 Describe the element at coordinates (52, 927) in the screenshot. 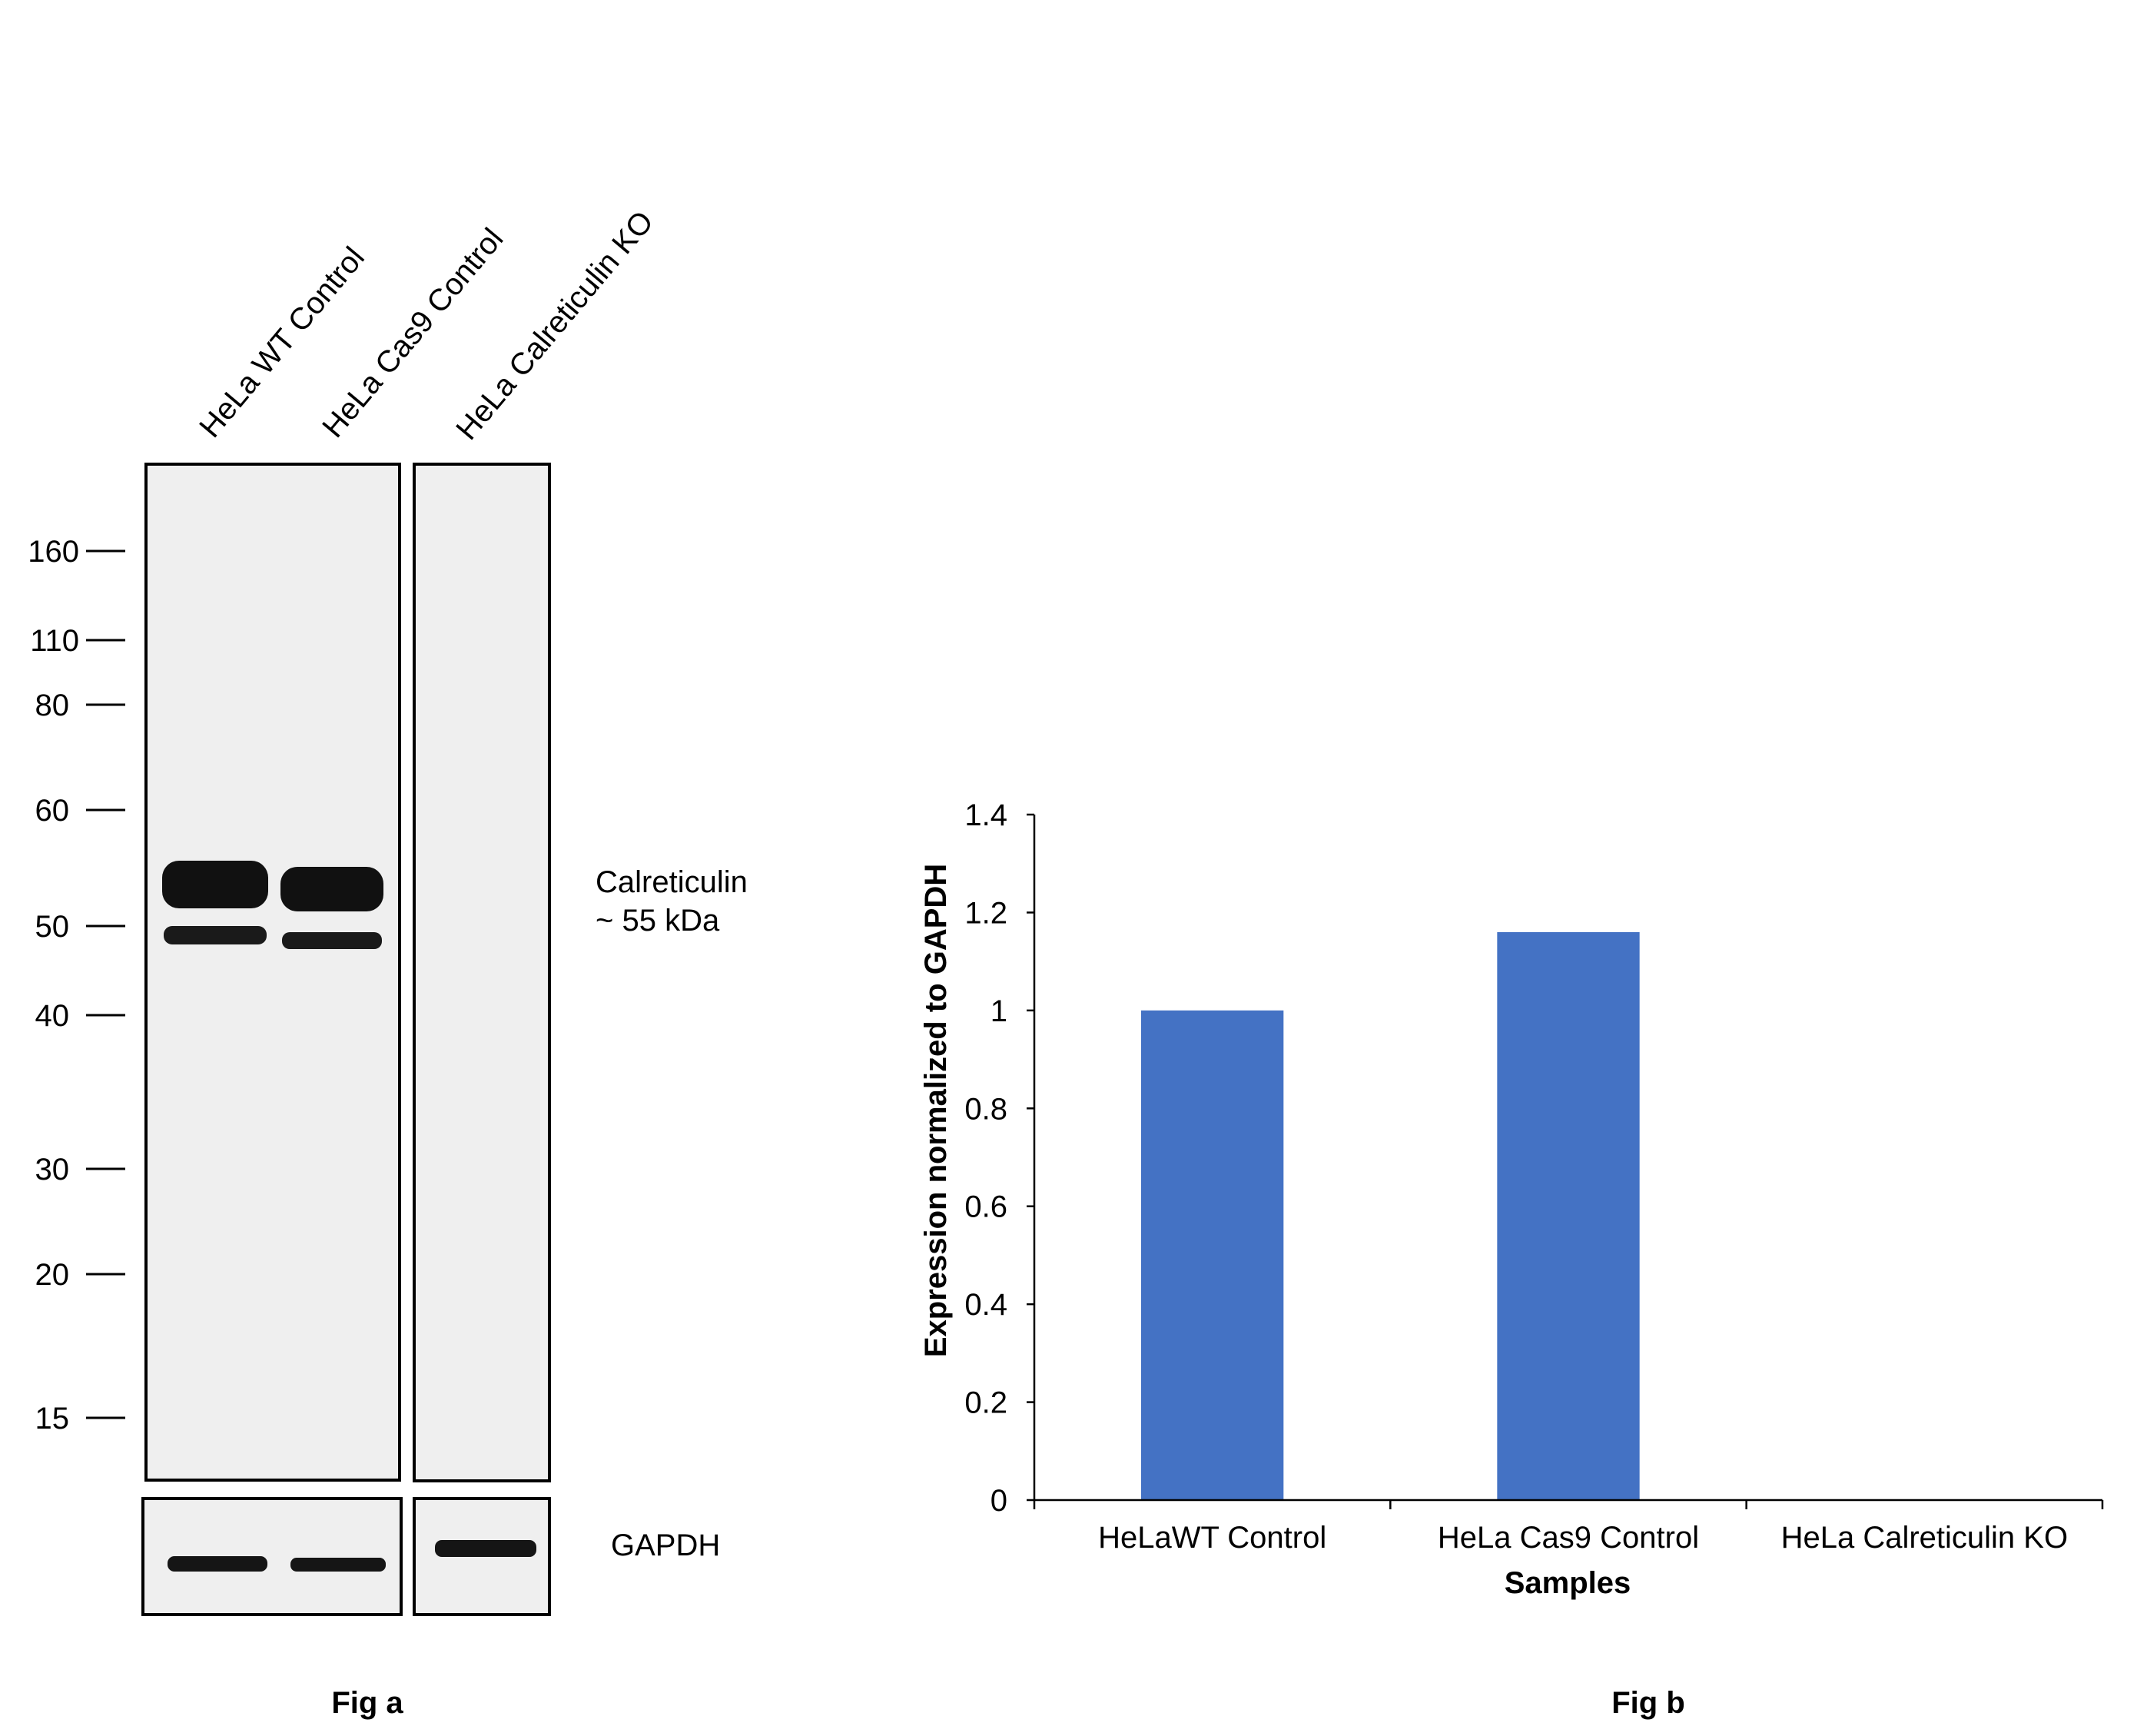

I see `mw-label-50: 50` at that location.